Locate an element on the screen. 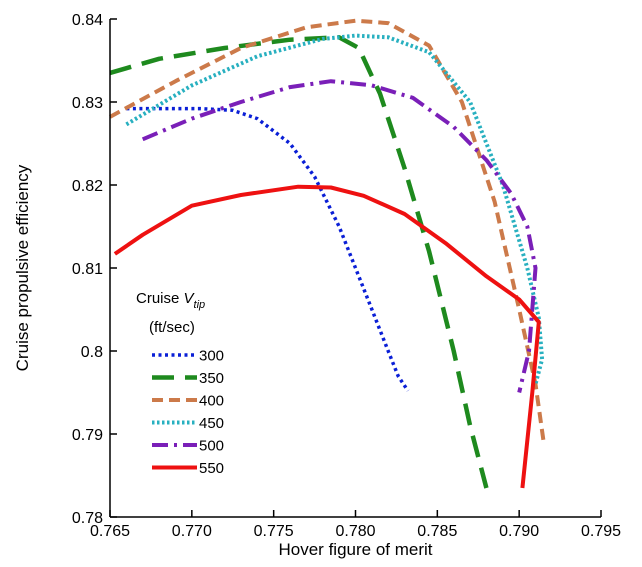 The height and width of the screenshot is (567, 642). legend-title-prefix: Cruise is located at coordinates (160, 298).